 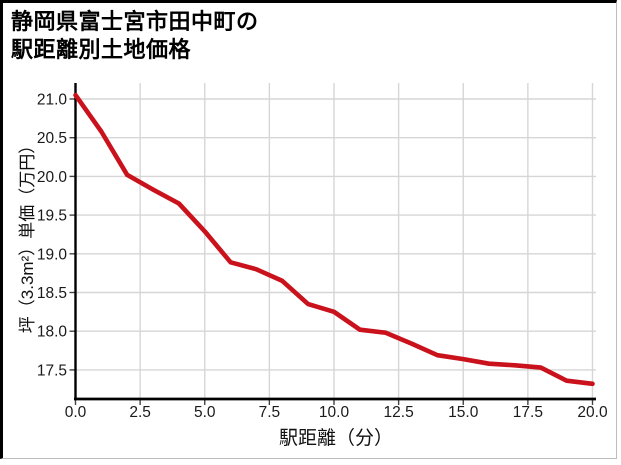 What do you see at coordinates (270, 412) in the screenshot?
I see `x-tick-label: 7.5` at bounding box center [270, 412].